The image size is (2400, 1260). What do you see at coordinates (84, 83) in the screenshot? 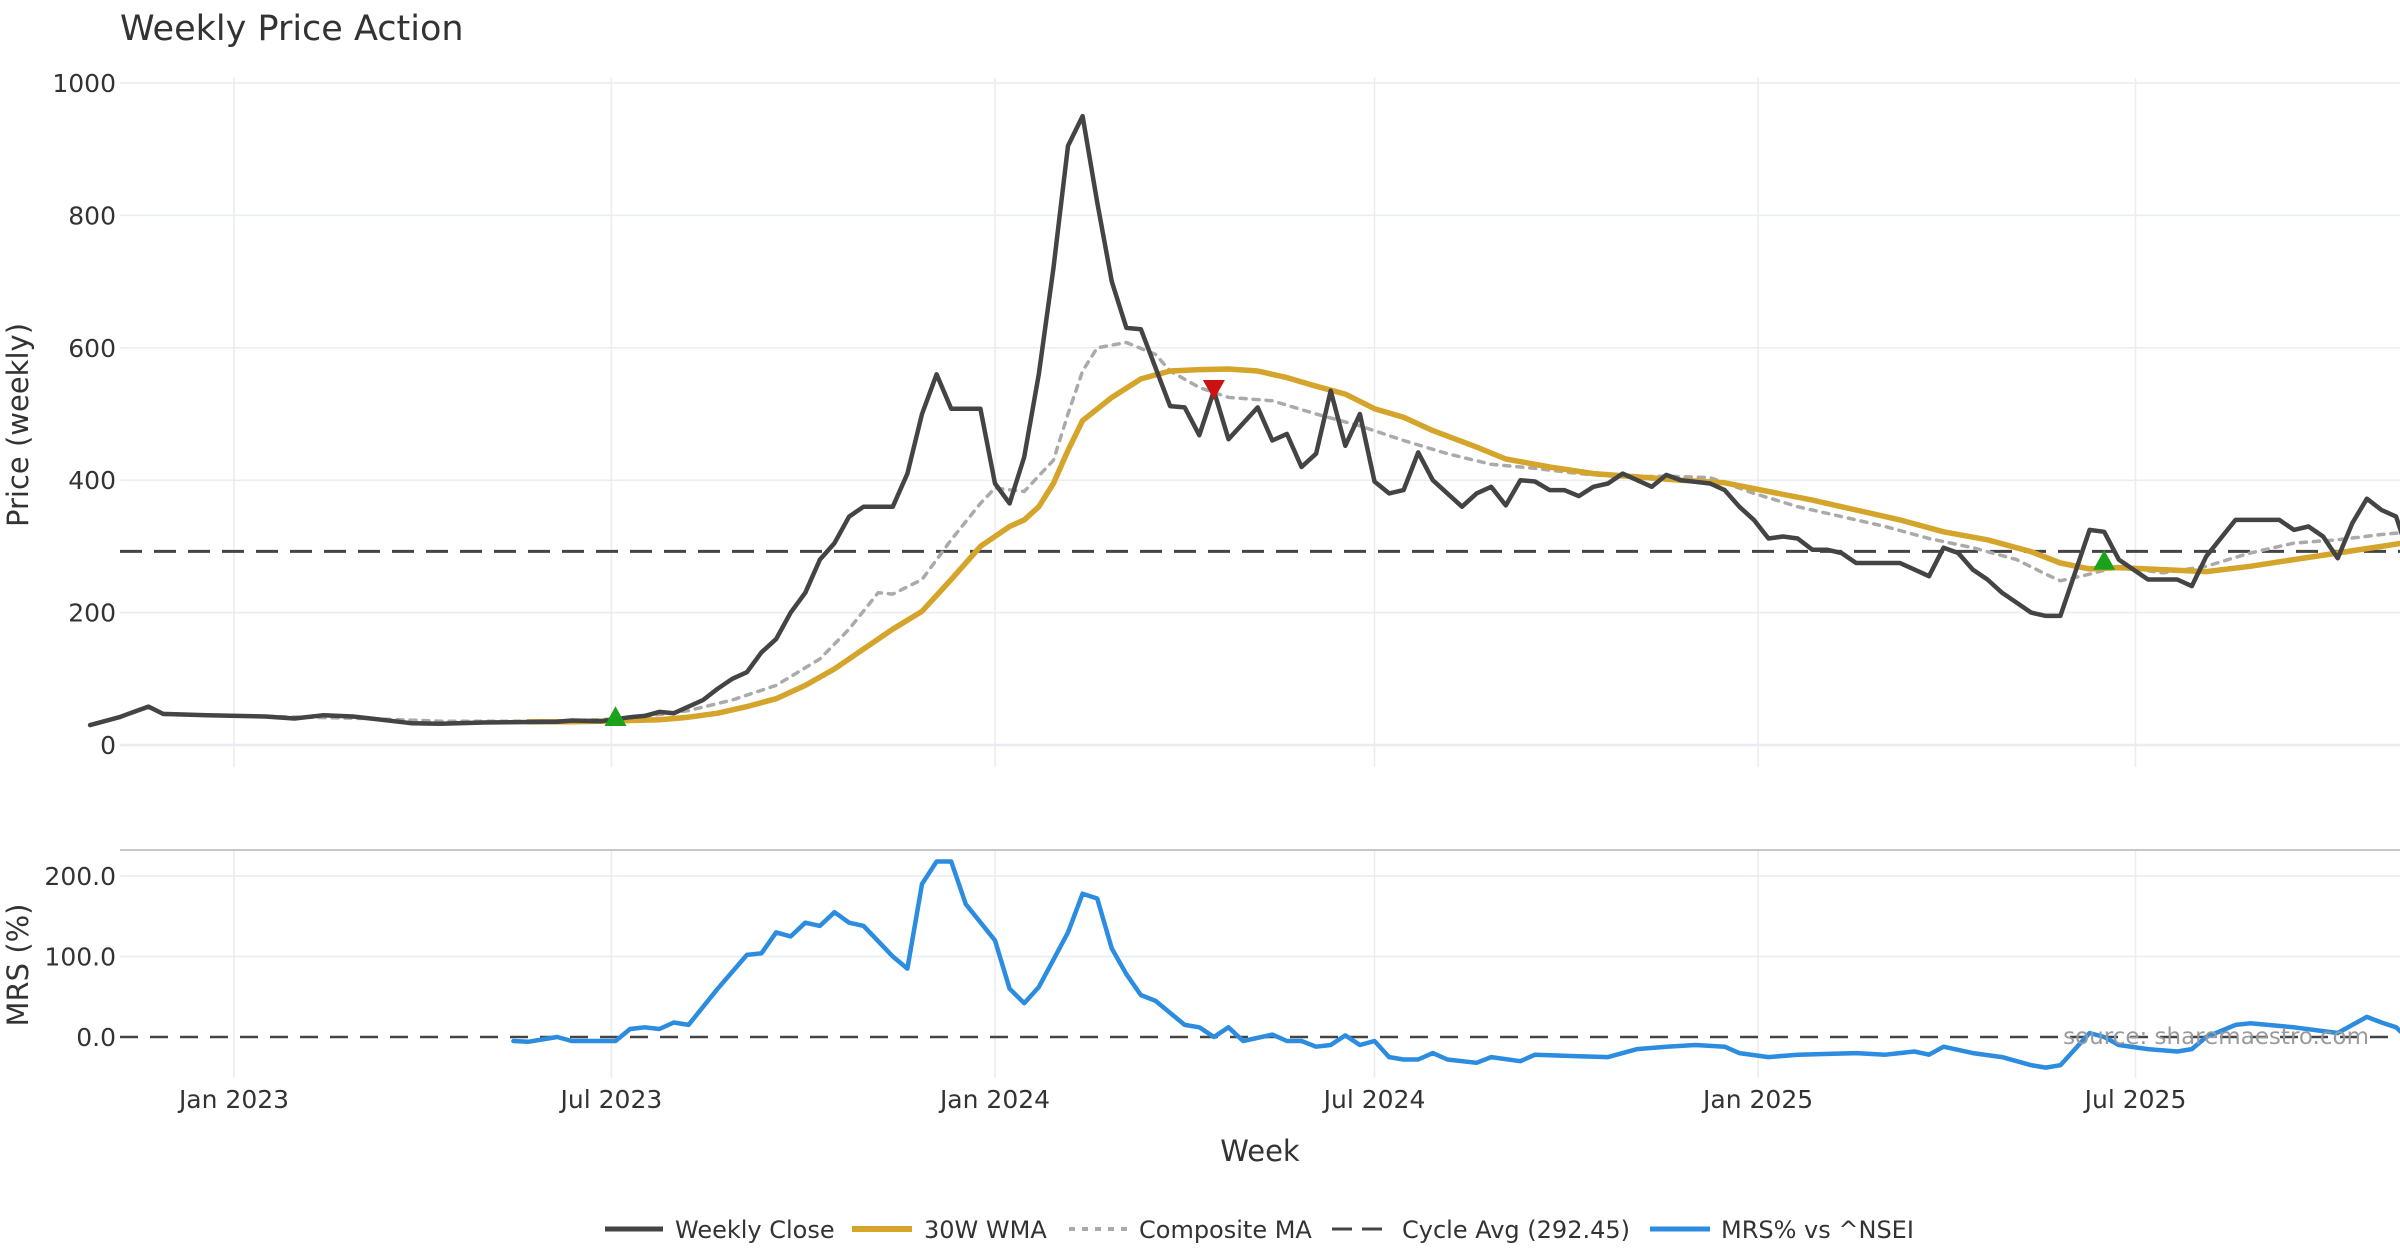
I see `y-tick-label: 1000` at bounding box center [84, 83].